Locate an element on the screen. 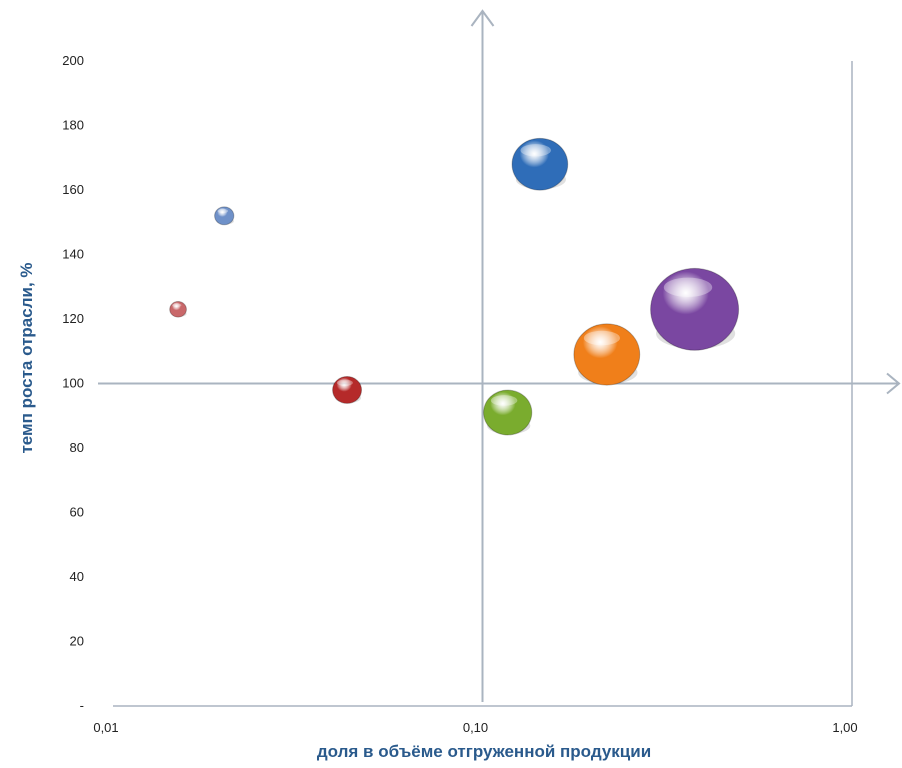 The image size is (902, 768). vertical-arrowhead is located at coordinates (482, 18).